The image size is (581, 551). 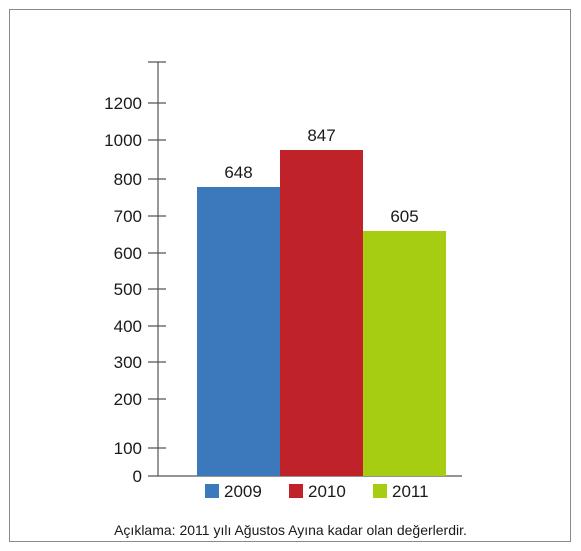 What do you see at coordinates (296, 491) in the screenshot?
I see `legend-swatch-2010` at bounding box center [296, 491].